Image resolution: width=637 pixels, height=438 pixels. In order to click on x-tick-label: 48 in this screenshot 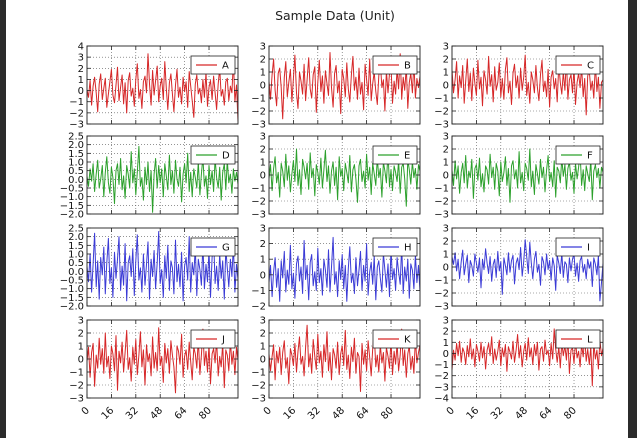, I will do `click(338, 413)`.